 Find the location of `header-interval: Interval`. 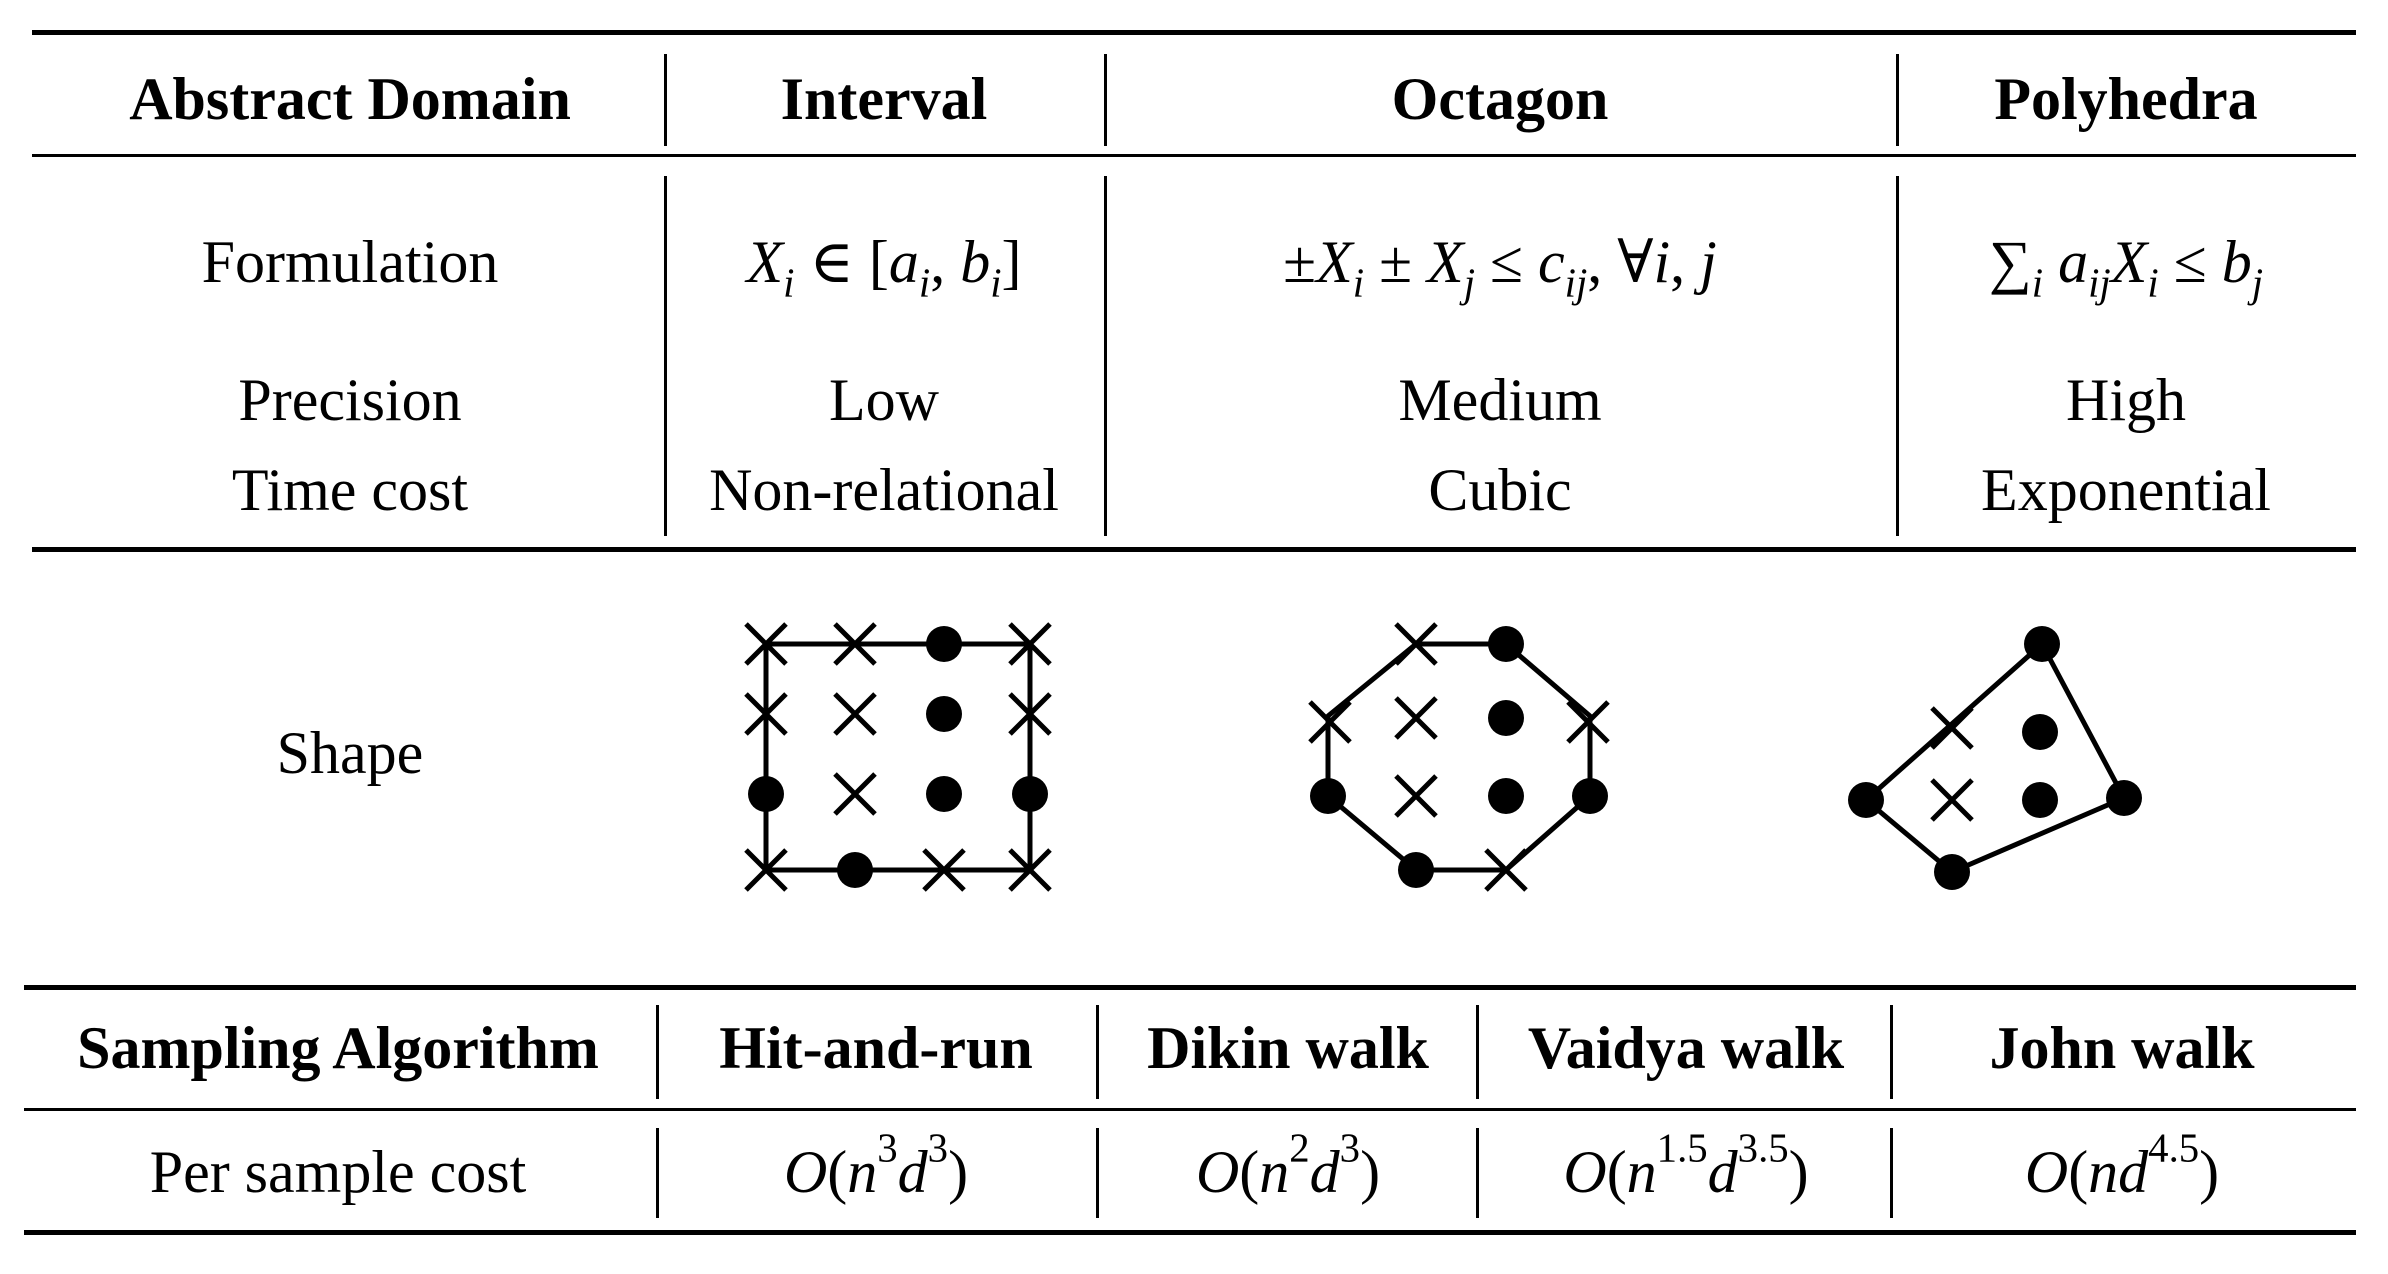

header-interval: Interval is located at coordinates (884, 99).